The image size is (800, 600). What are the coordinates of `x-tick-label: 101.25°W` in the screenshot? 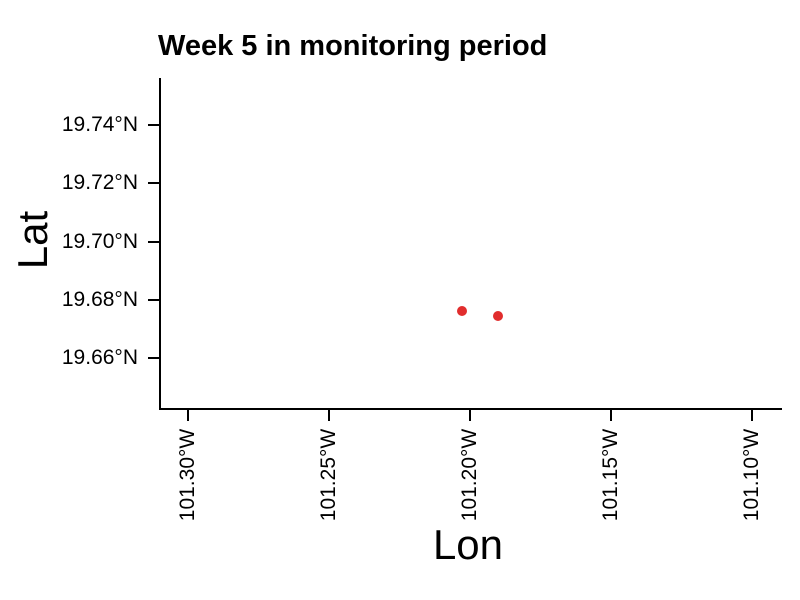 It's located at (328, 475).